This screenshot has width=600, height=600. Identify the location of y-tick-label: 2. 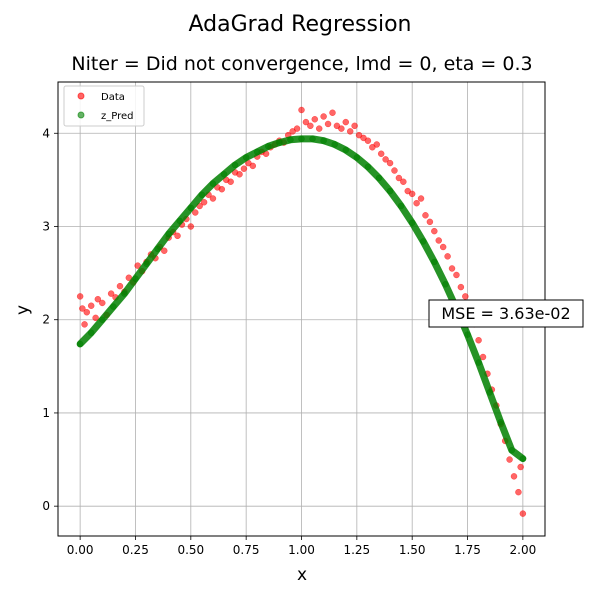
(46, 320).